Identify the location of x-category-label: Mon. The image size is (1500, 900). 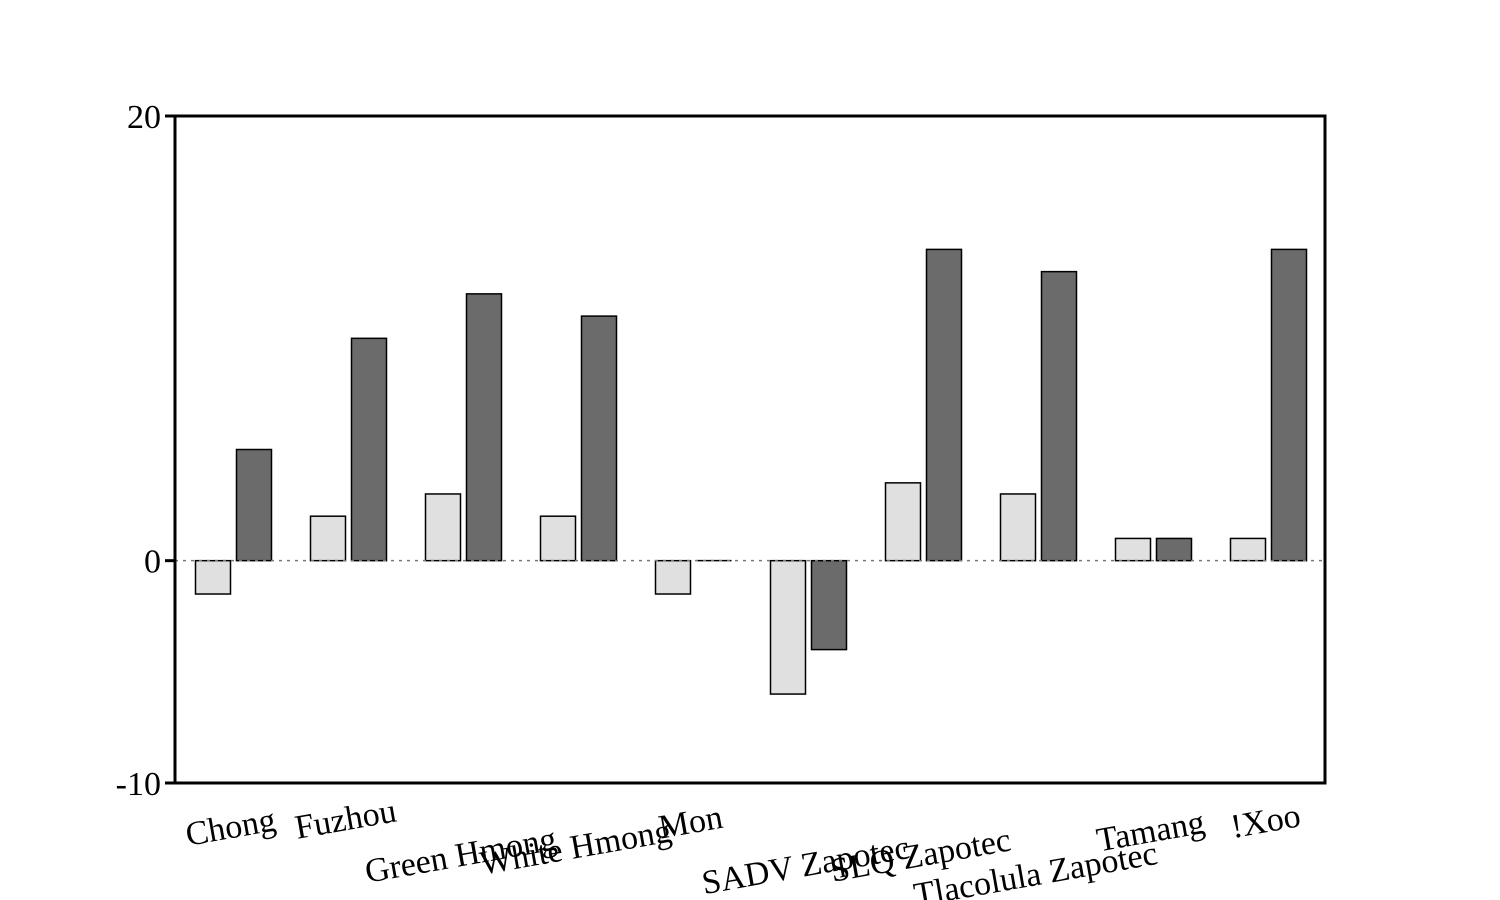
(691, 823).